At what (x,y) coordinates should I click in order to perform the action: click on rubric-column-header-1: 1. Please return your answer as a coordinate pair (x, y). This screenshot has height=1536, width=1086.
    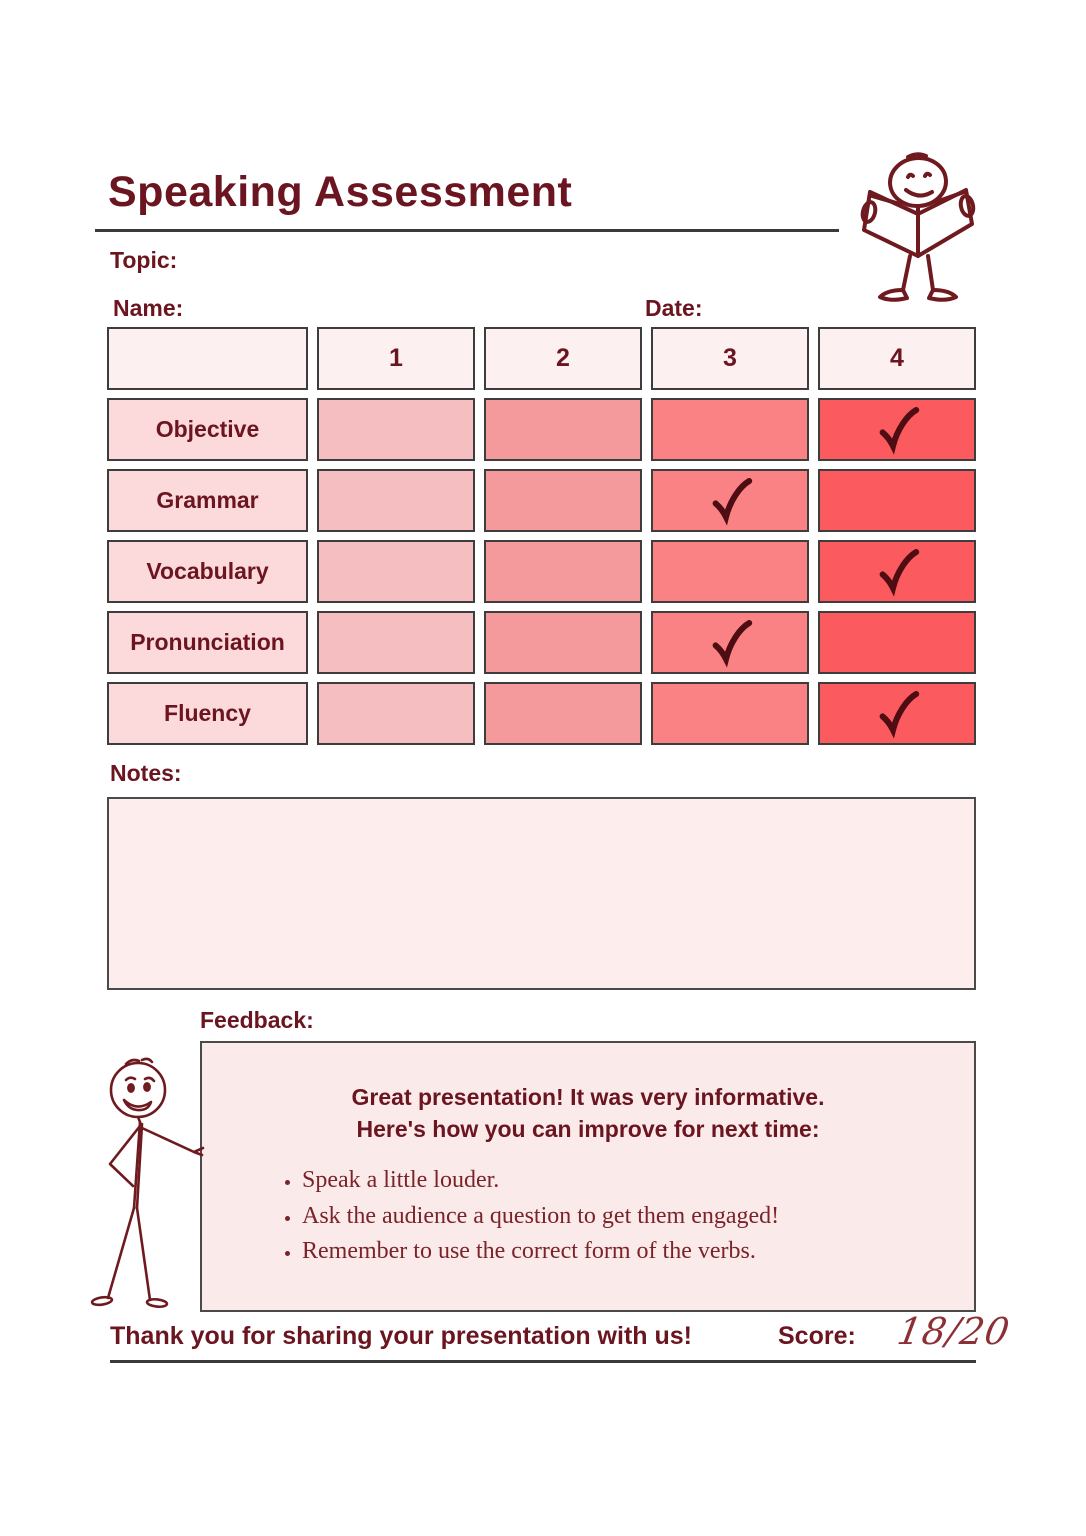
    Looking at the image, I should click on (396, 358).